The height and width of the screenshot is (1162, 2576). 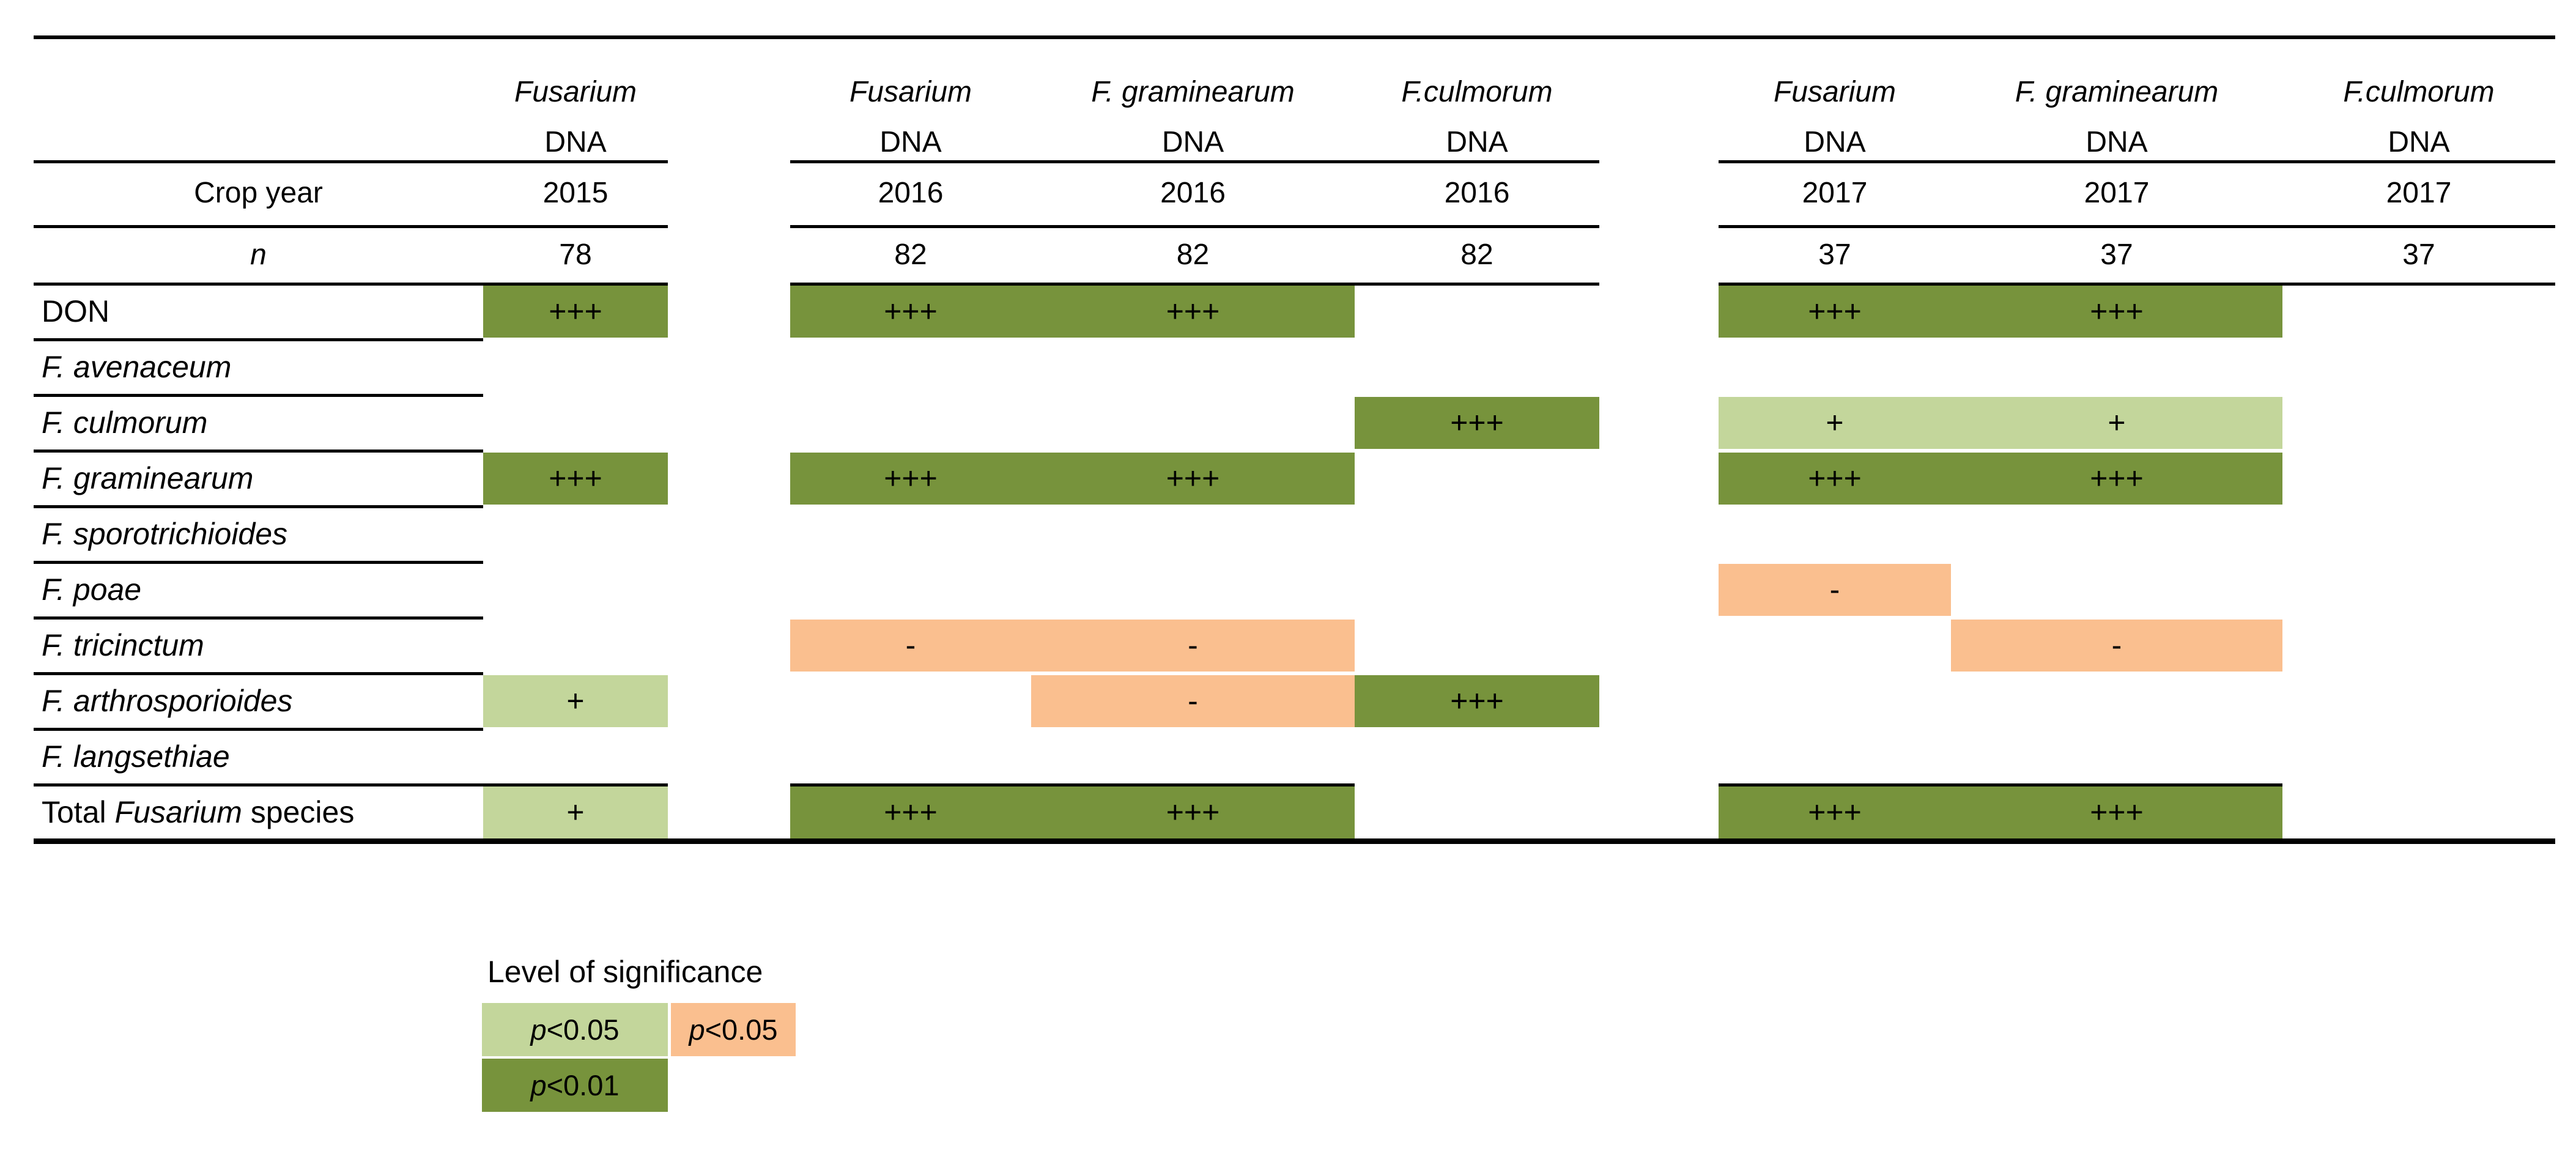 I want to click on significance-cell: + +, so click(x=2000, y=423).